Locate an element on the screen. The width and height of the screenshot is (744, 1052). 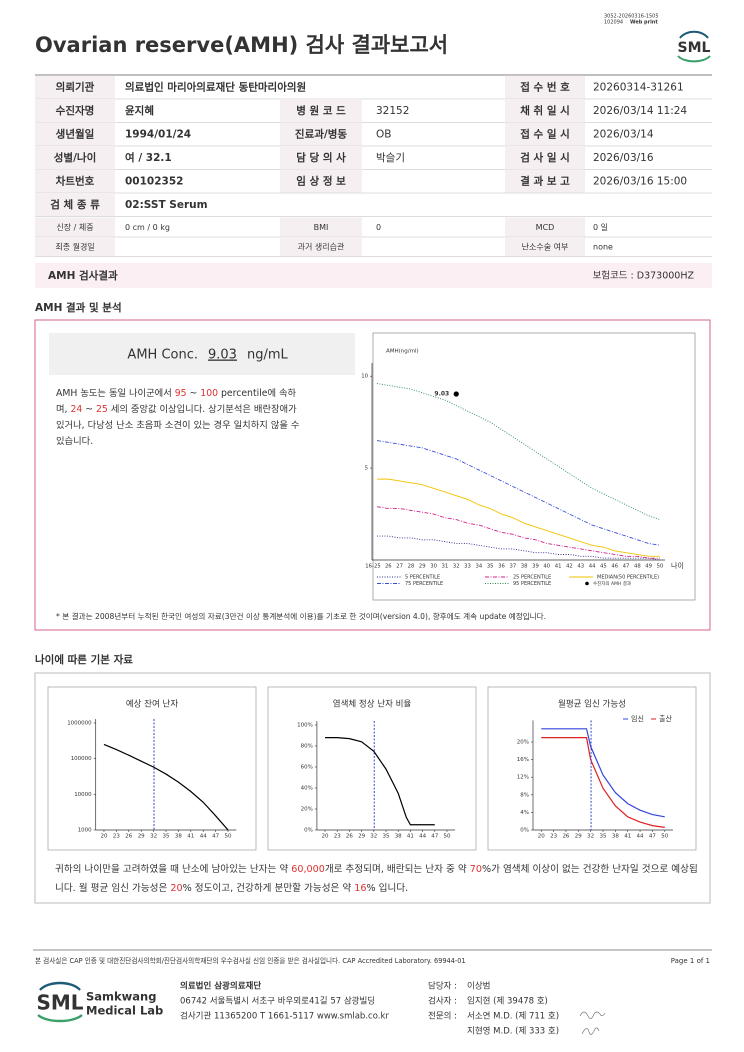
staff-name: 이상범 is located at coordinates (478, 986).